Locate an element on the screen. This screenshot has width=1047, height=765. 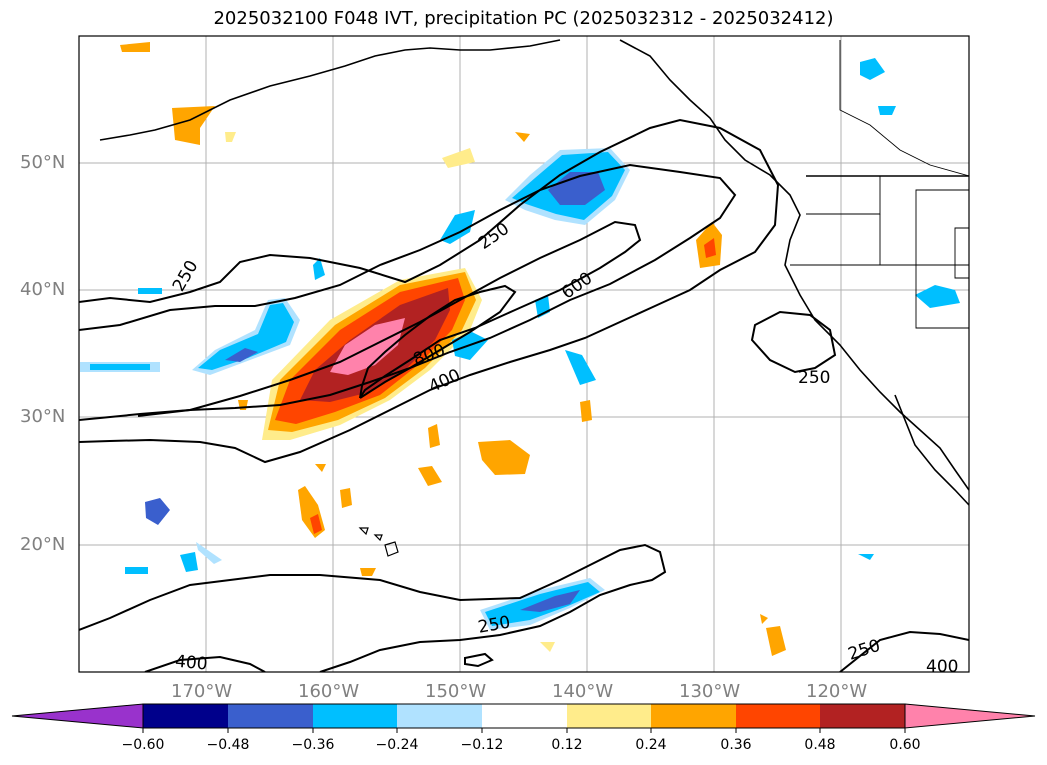
colorbar is located at coordinates (523, 718).